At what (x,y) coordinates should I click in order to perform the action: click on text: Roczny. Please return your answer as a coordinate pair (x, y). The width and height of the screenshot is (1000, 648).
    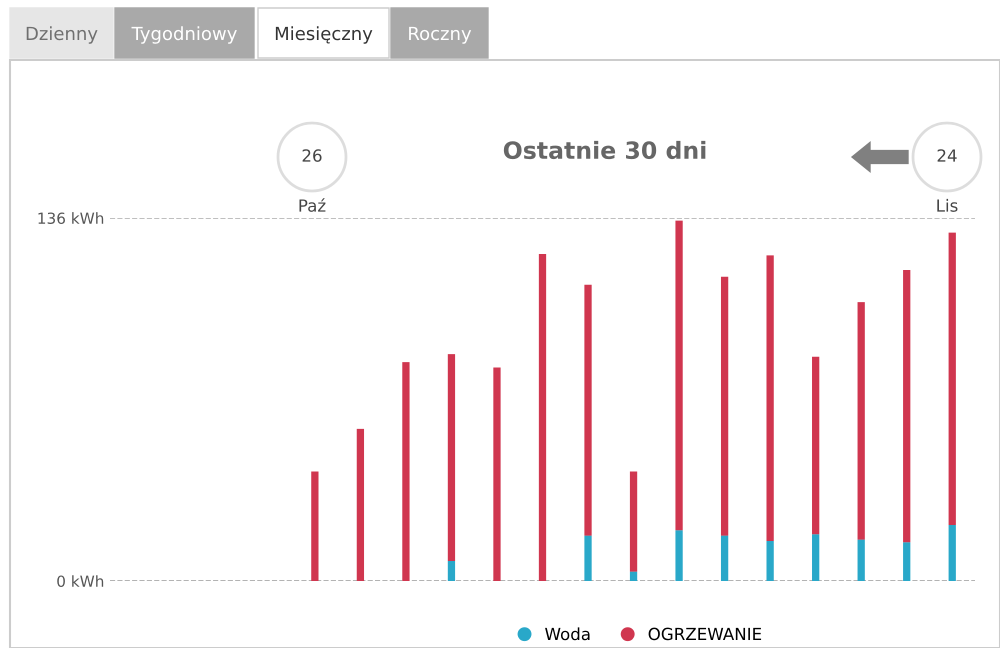
    Looking at the image, I should click on (440, 35).